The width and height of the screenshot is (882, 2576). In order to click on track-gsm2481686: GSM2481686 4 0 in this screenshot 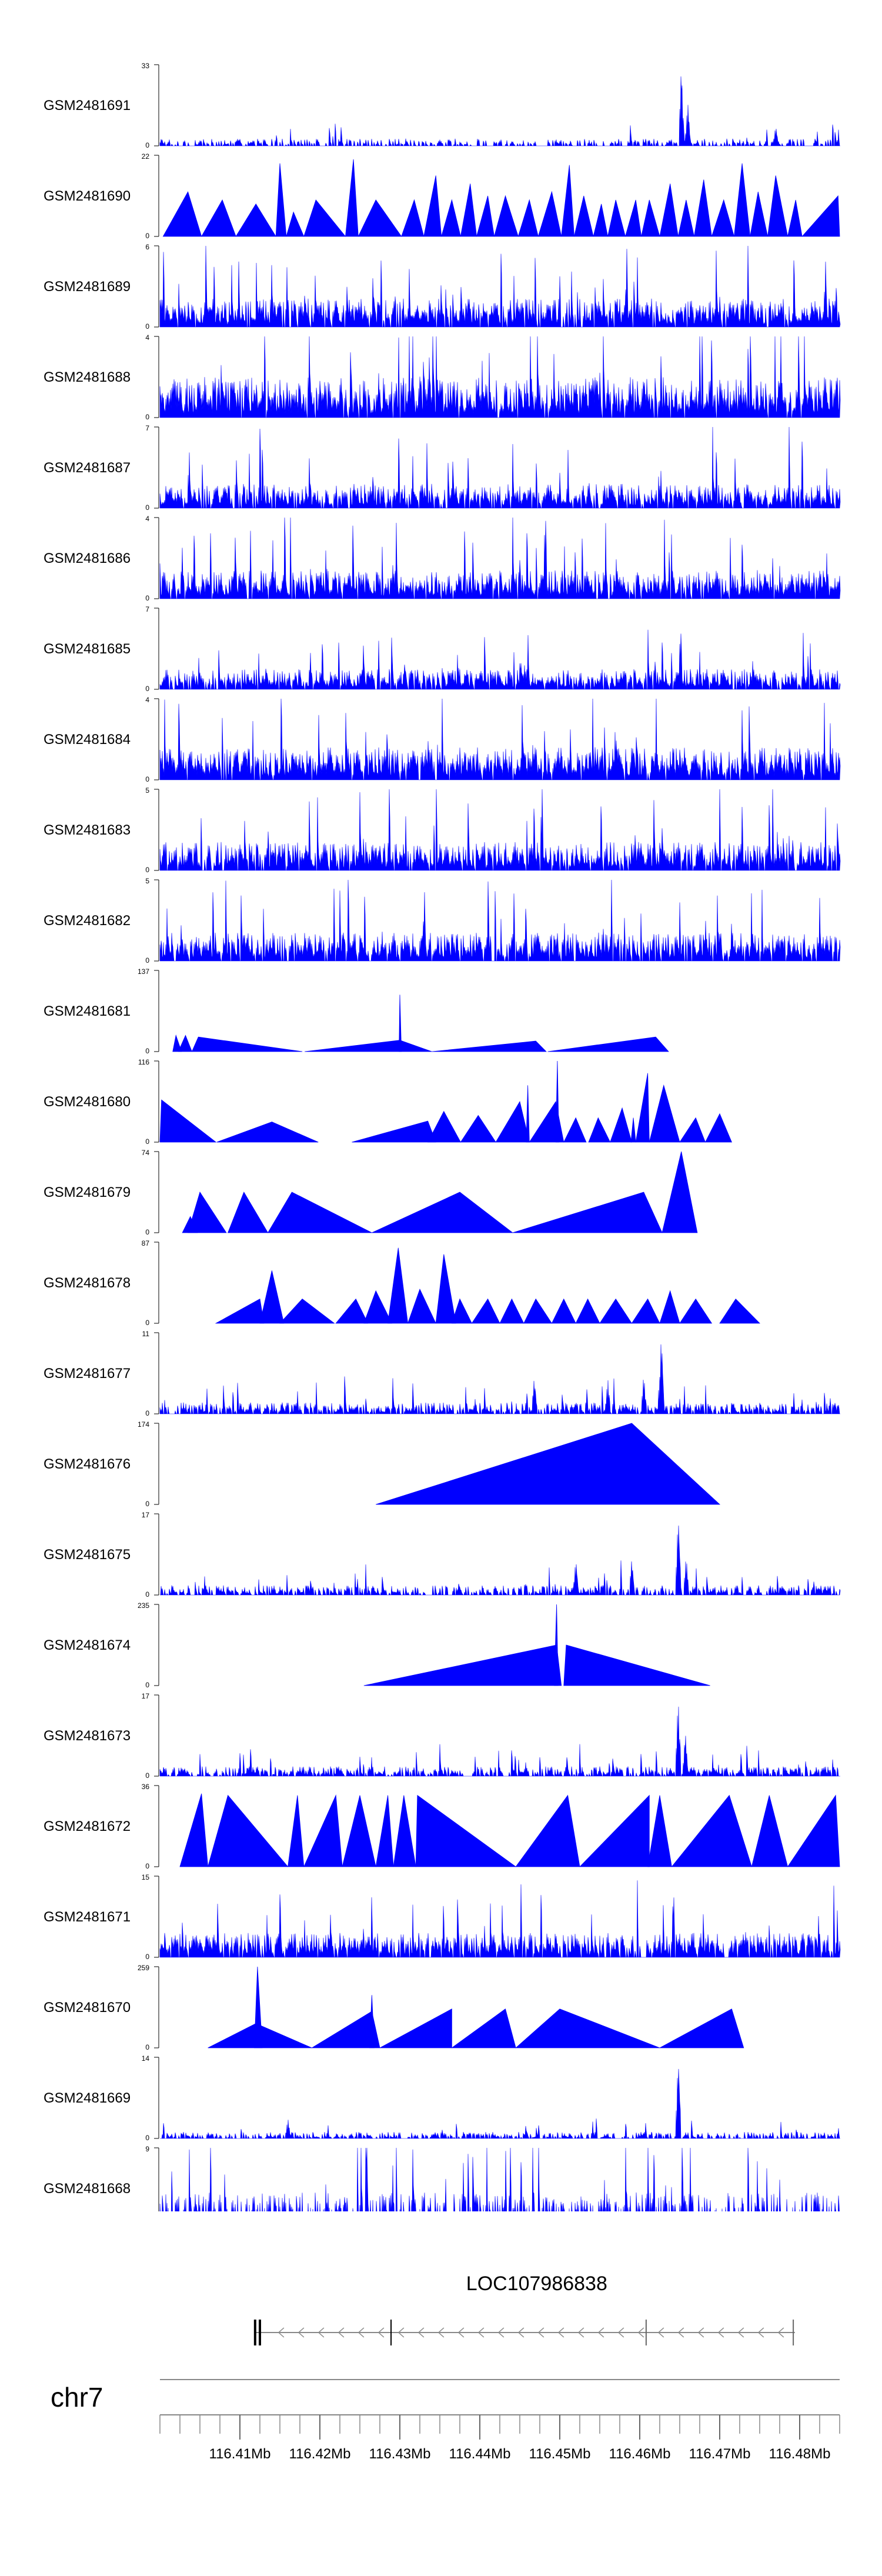, I will do `click(442, 558)`.